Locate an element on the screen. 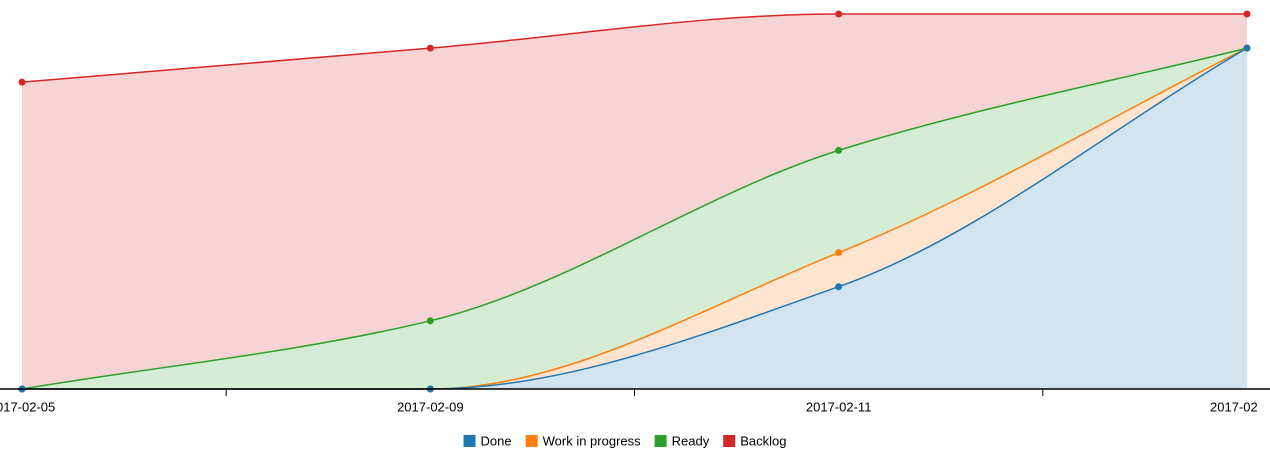 This screenshot has width=1270, height=457. legend-label: Ready is located at coordinates (691, 440).